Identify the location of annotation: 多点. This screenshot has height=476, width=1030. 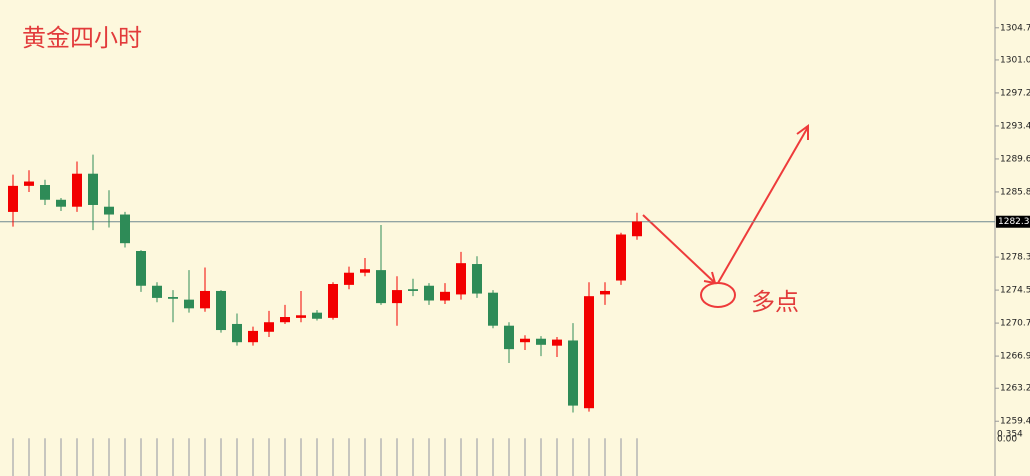
(775, 302).